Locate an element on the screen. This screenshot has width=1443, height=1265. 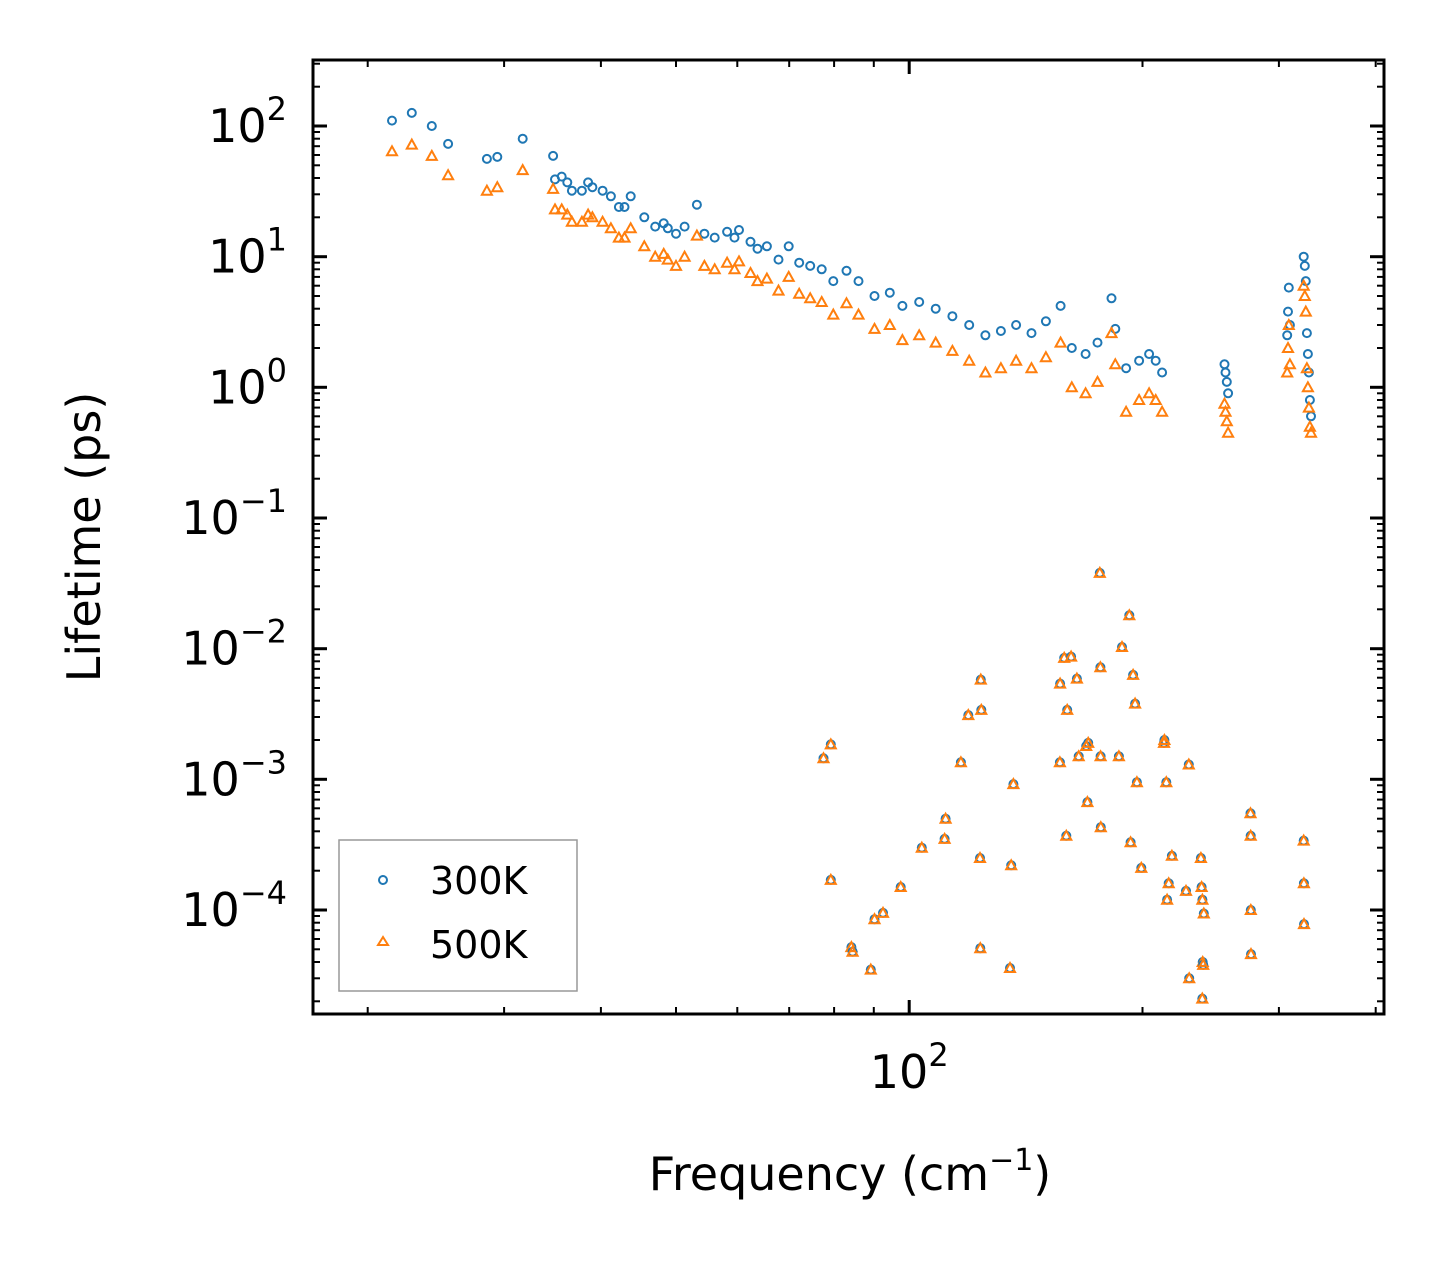
legend-label-300k: 300K is located at coordinates (479, 881).